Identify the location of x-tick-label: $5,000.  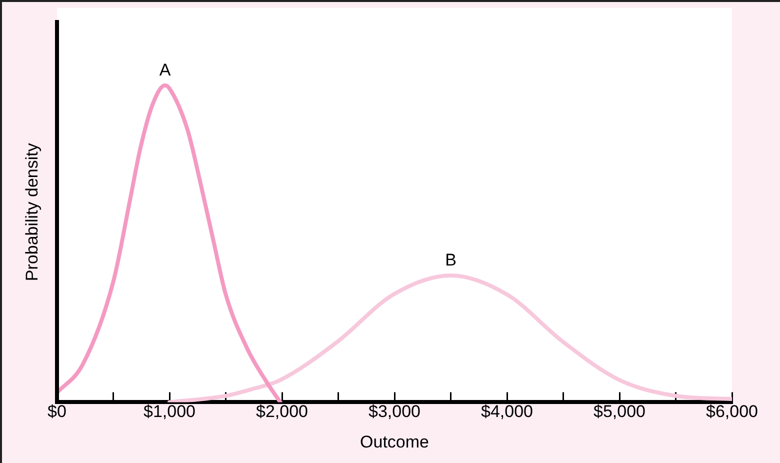
(620, 412).